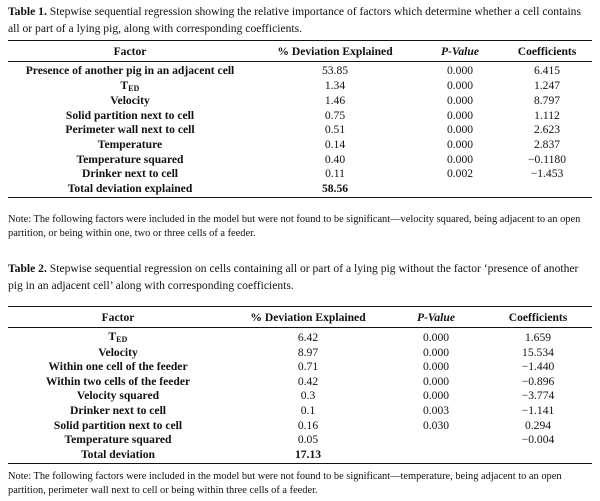 This screenshot has width=600, height=501. Describe the element at coordinates (460, 174) in the screenshot. I see `table1-pvalue-cell: 0.002` at that location.